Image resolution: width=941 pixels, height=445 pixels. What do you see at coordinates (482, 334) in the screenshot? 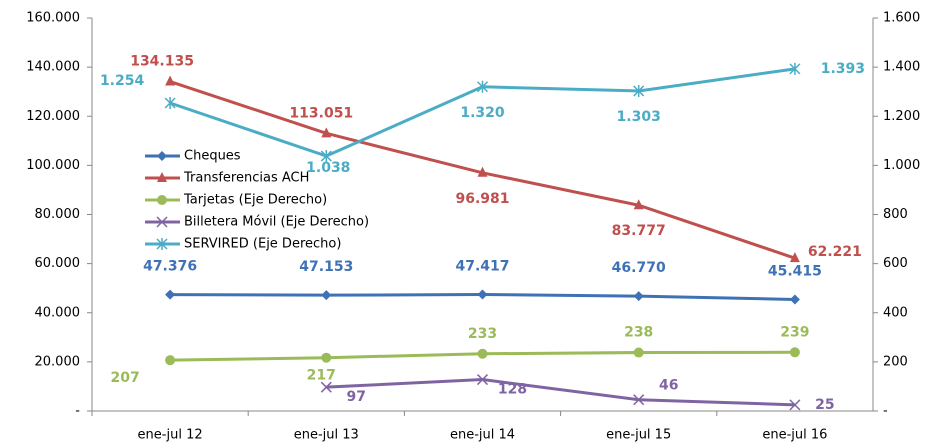
I see `value-label: 233` at bounding box center [482, 334].